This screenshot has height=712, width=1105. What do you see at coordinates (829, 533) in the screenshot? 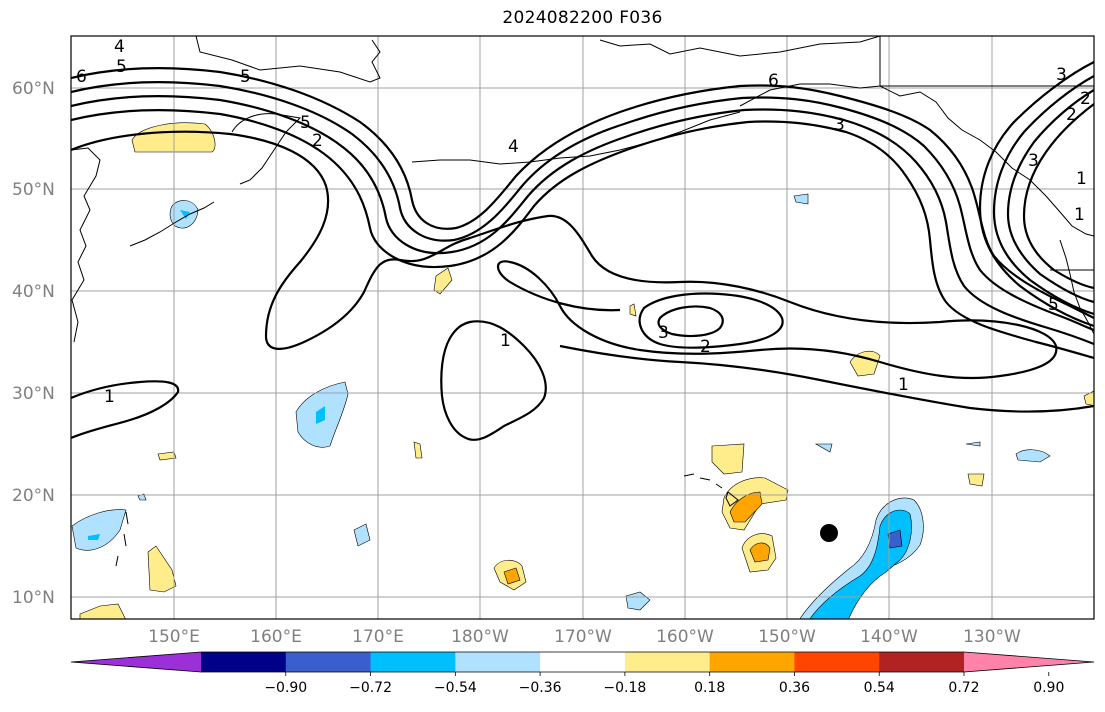
I see `storm-center-marker` at bounding box center [829, 533].